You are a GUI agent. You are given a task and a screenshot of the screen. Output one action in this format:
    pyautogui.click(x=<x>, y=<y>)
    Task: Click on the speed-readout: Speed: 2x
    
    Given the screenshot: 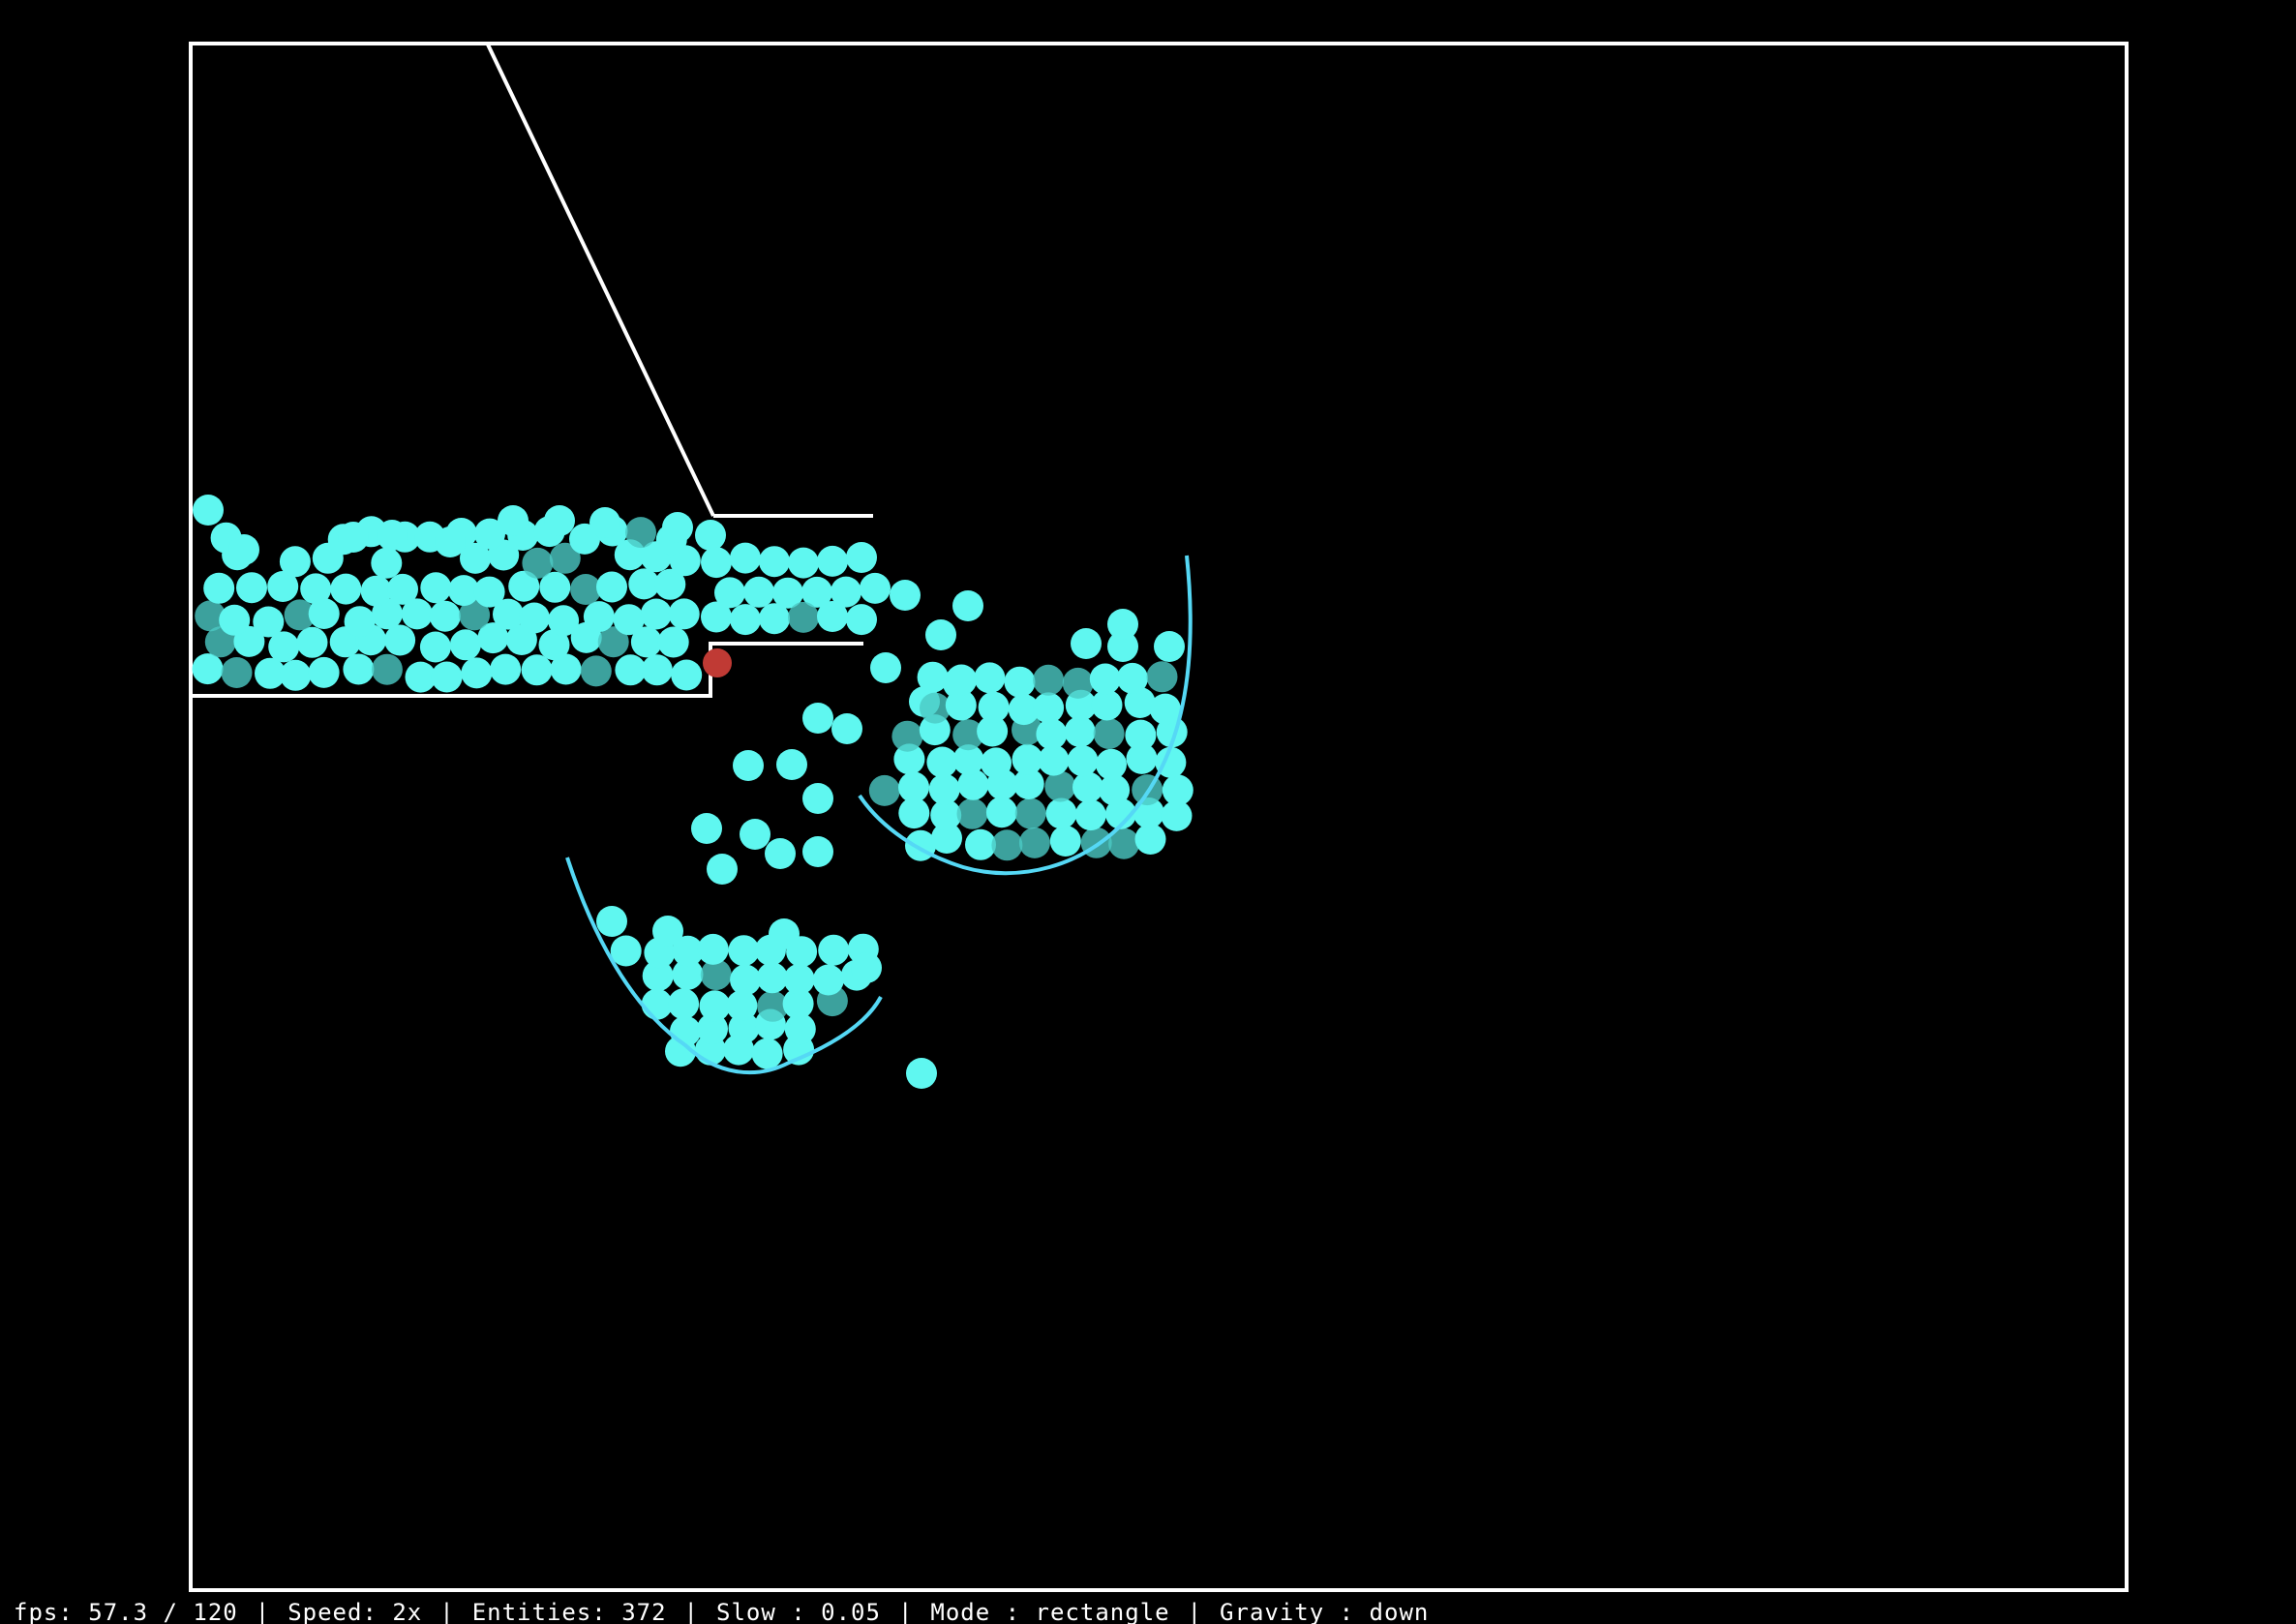 What is the action you would take?
    pyautogui.click(x=355, y=1612)
    